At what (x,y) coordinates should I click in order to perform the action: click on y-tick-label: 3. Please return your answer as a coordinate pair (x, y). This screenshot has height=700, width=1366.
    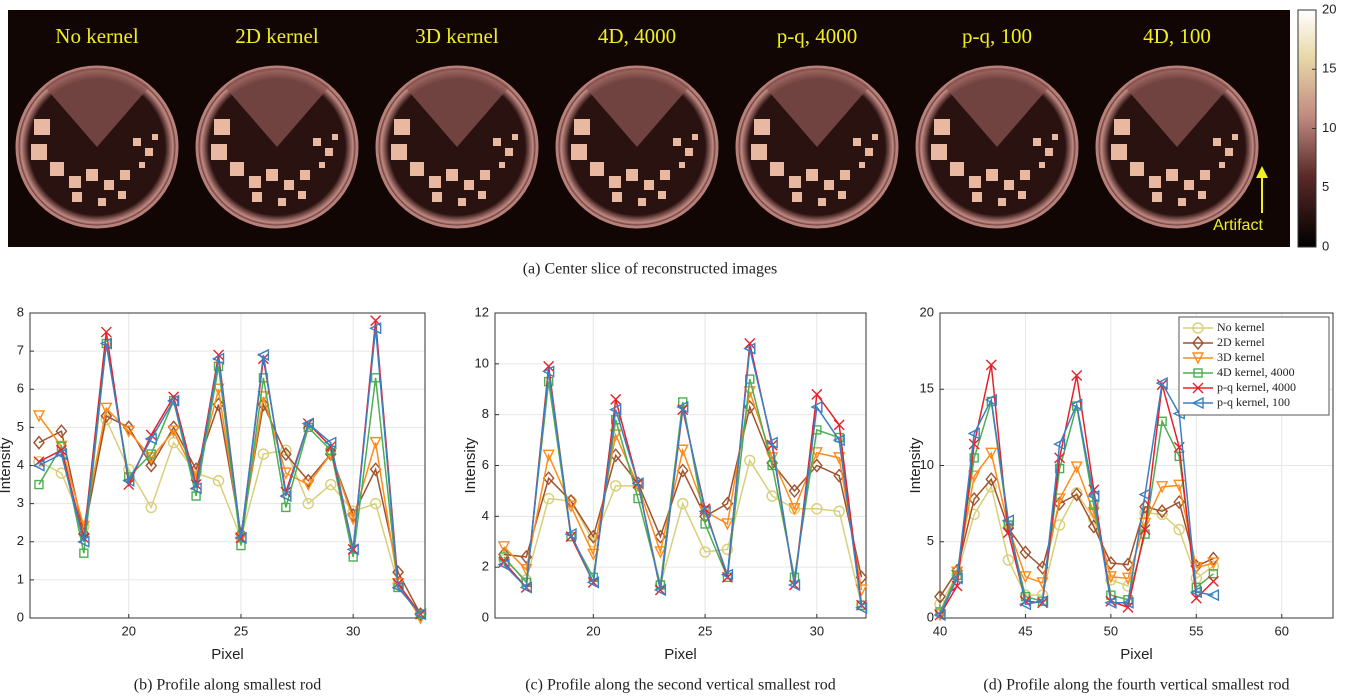
    Looking at the image, I should click on (20, 502).